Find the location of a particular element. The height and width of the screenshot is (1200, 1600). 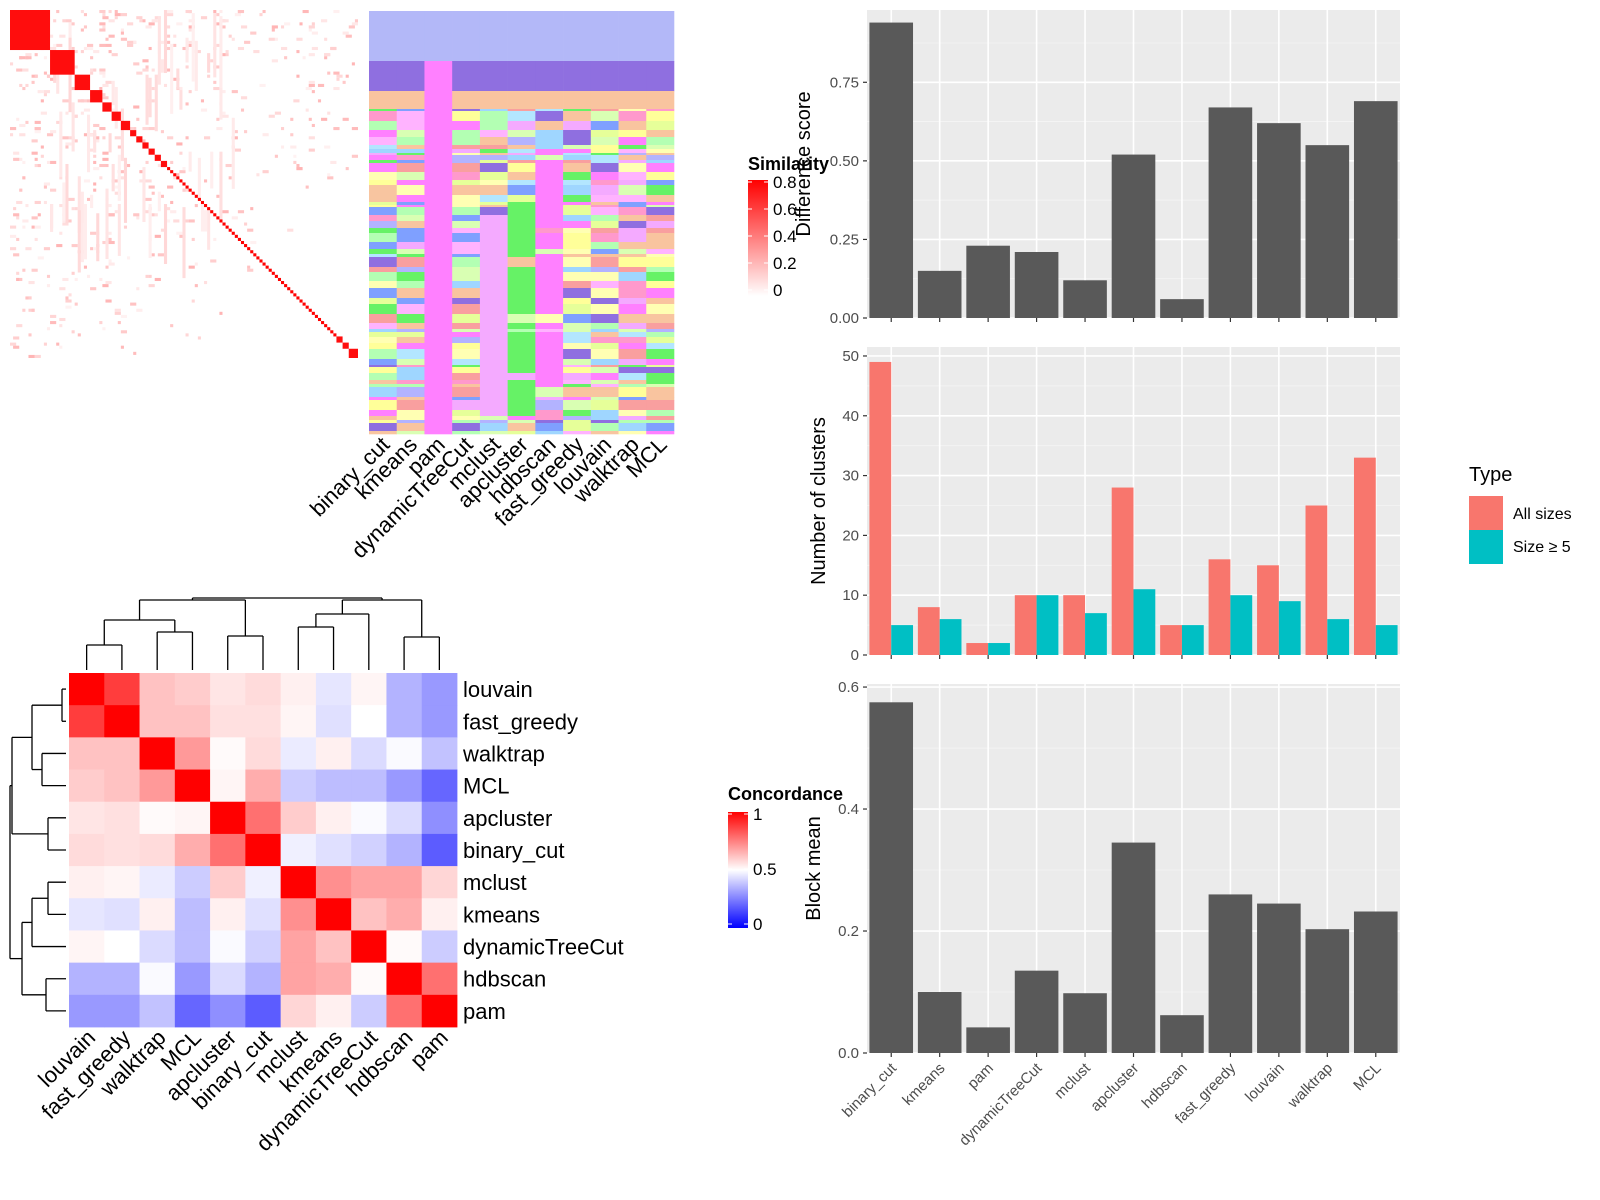

concordance-row-label: kmeans is located at coordinates (501, 914).